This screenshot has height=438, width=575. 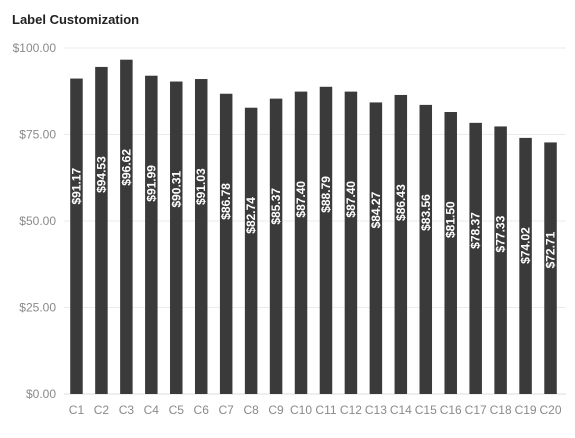 I want to click on x-tick-label: C12, so click(x=351, y=410).